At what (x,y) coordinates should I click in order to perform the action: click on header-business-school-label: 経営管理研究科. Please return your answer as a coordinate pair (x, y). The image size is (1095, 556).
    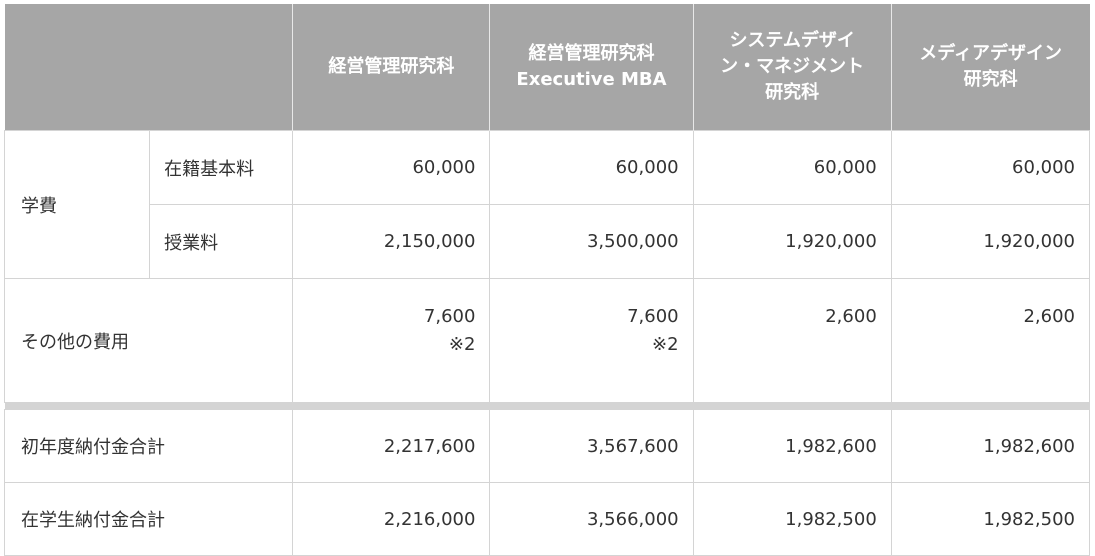
    Looking at the image, I should click on (391, 66).